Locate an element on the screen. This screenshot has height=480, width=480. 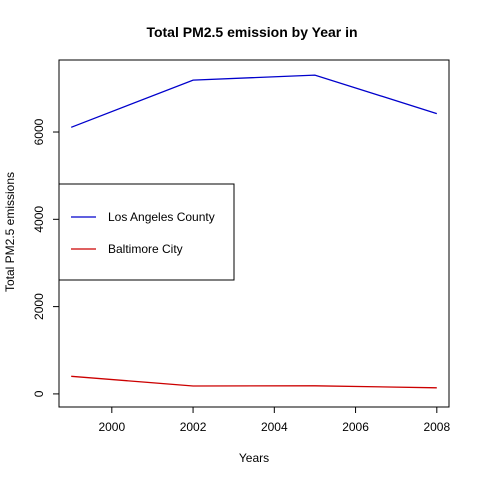
series-line-baltimore-city is located at coordinates (254, 382).